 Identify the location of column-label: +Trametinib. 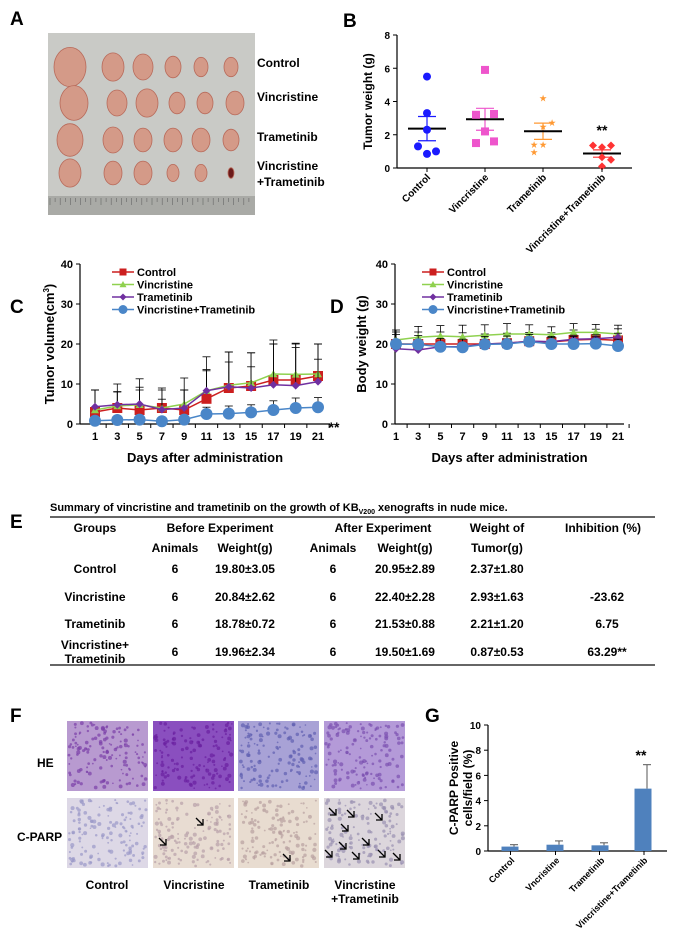
(365, 899).